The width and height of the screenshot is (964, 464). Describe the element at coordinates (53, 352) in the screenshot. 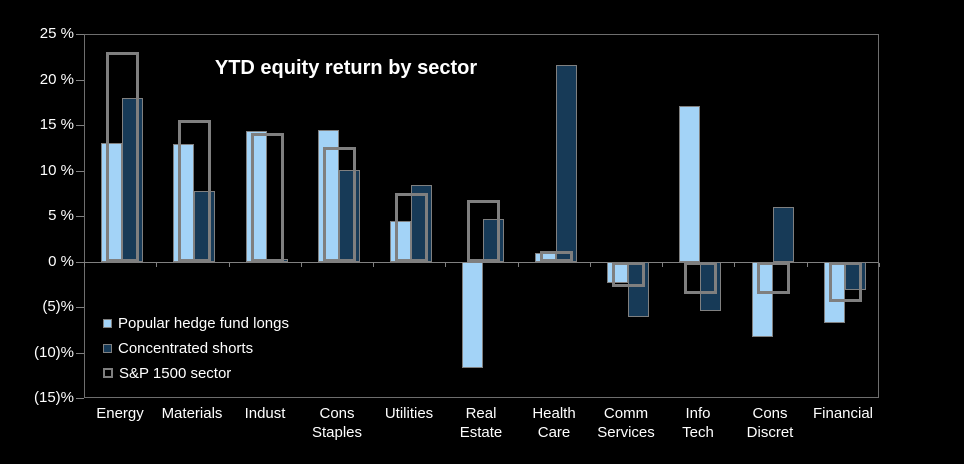

I see `y-axis-tick-label: (10)%` at that location.